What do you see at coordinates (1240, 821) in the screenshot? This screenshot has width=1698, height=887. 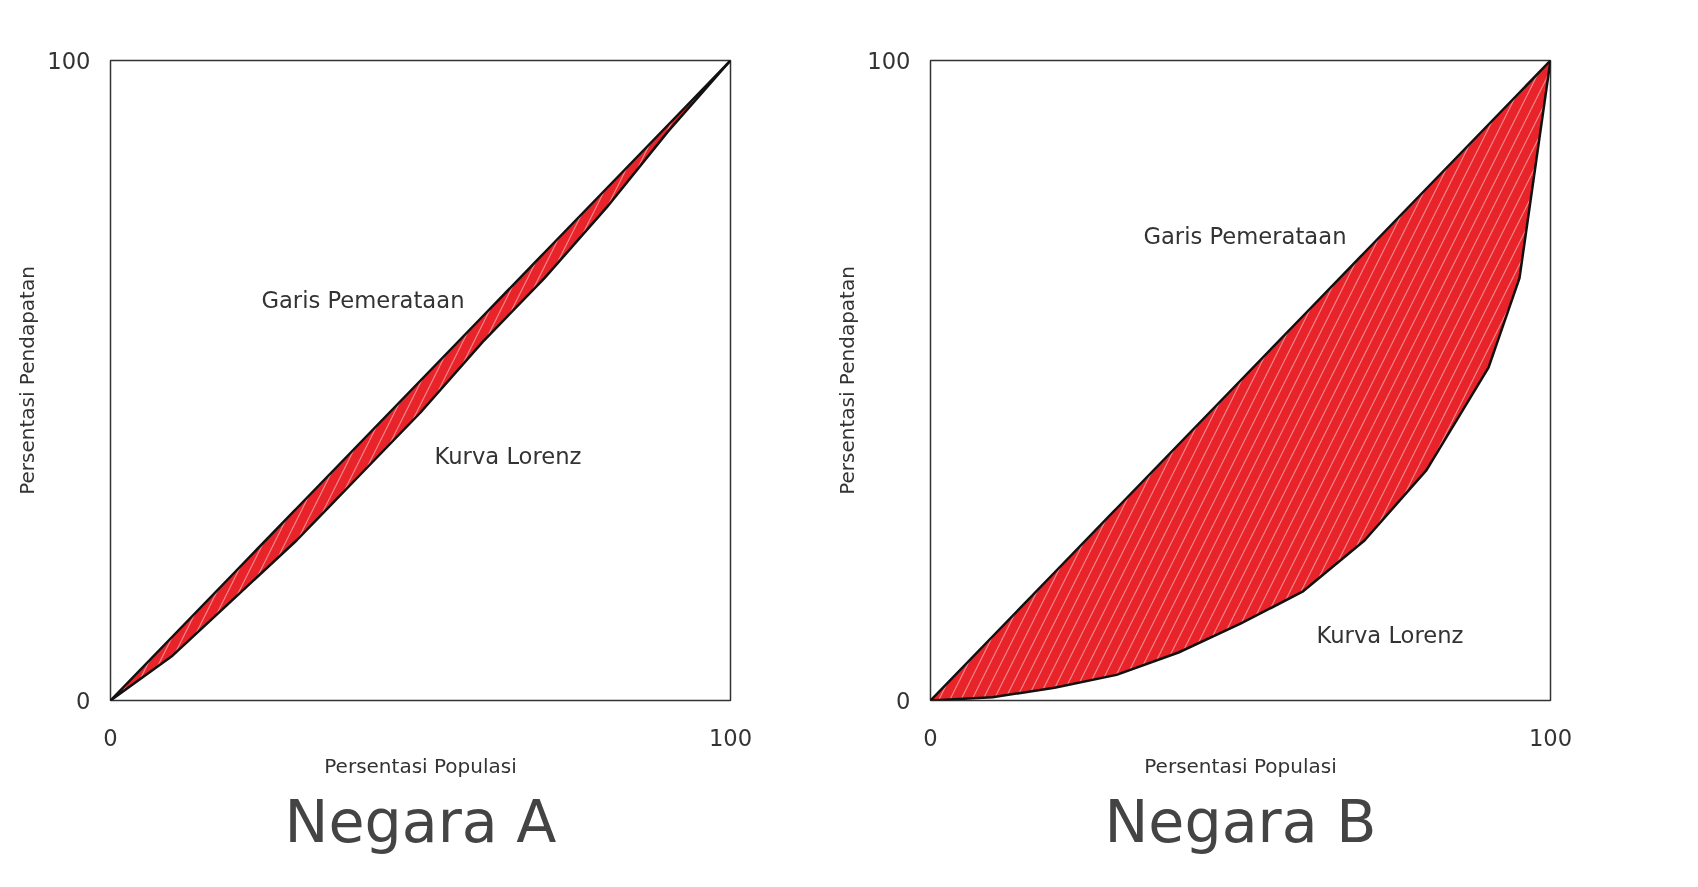 I see `text: Negara B` at bounding box center [1240, 821].